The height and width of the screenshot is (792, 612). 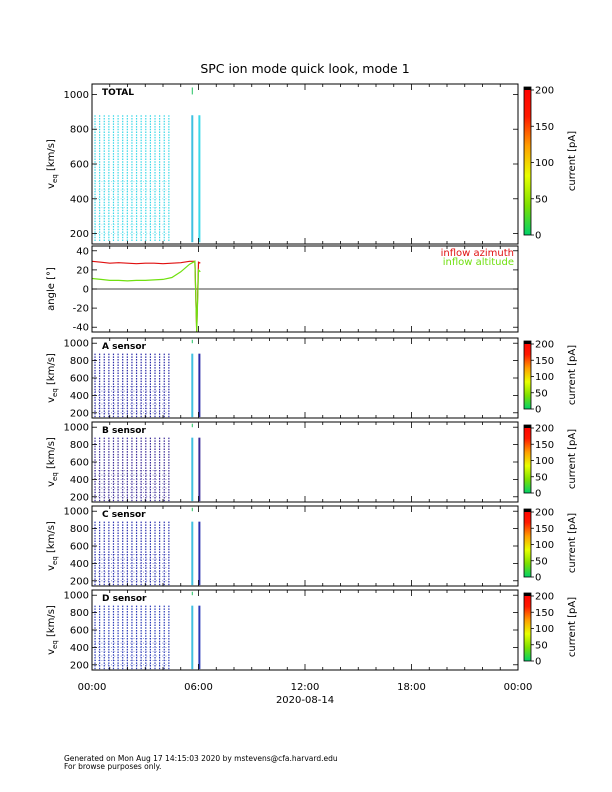 What do you see at coordinates (124, 431) in the screenshot?
I see `panel-label: B sensor` at bounding box center [124, 431].